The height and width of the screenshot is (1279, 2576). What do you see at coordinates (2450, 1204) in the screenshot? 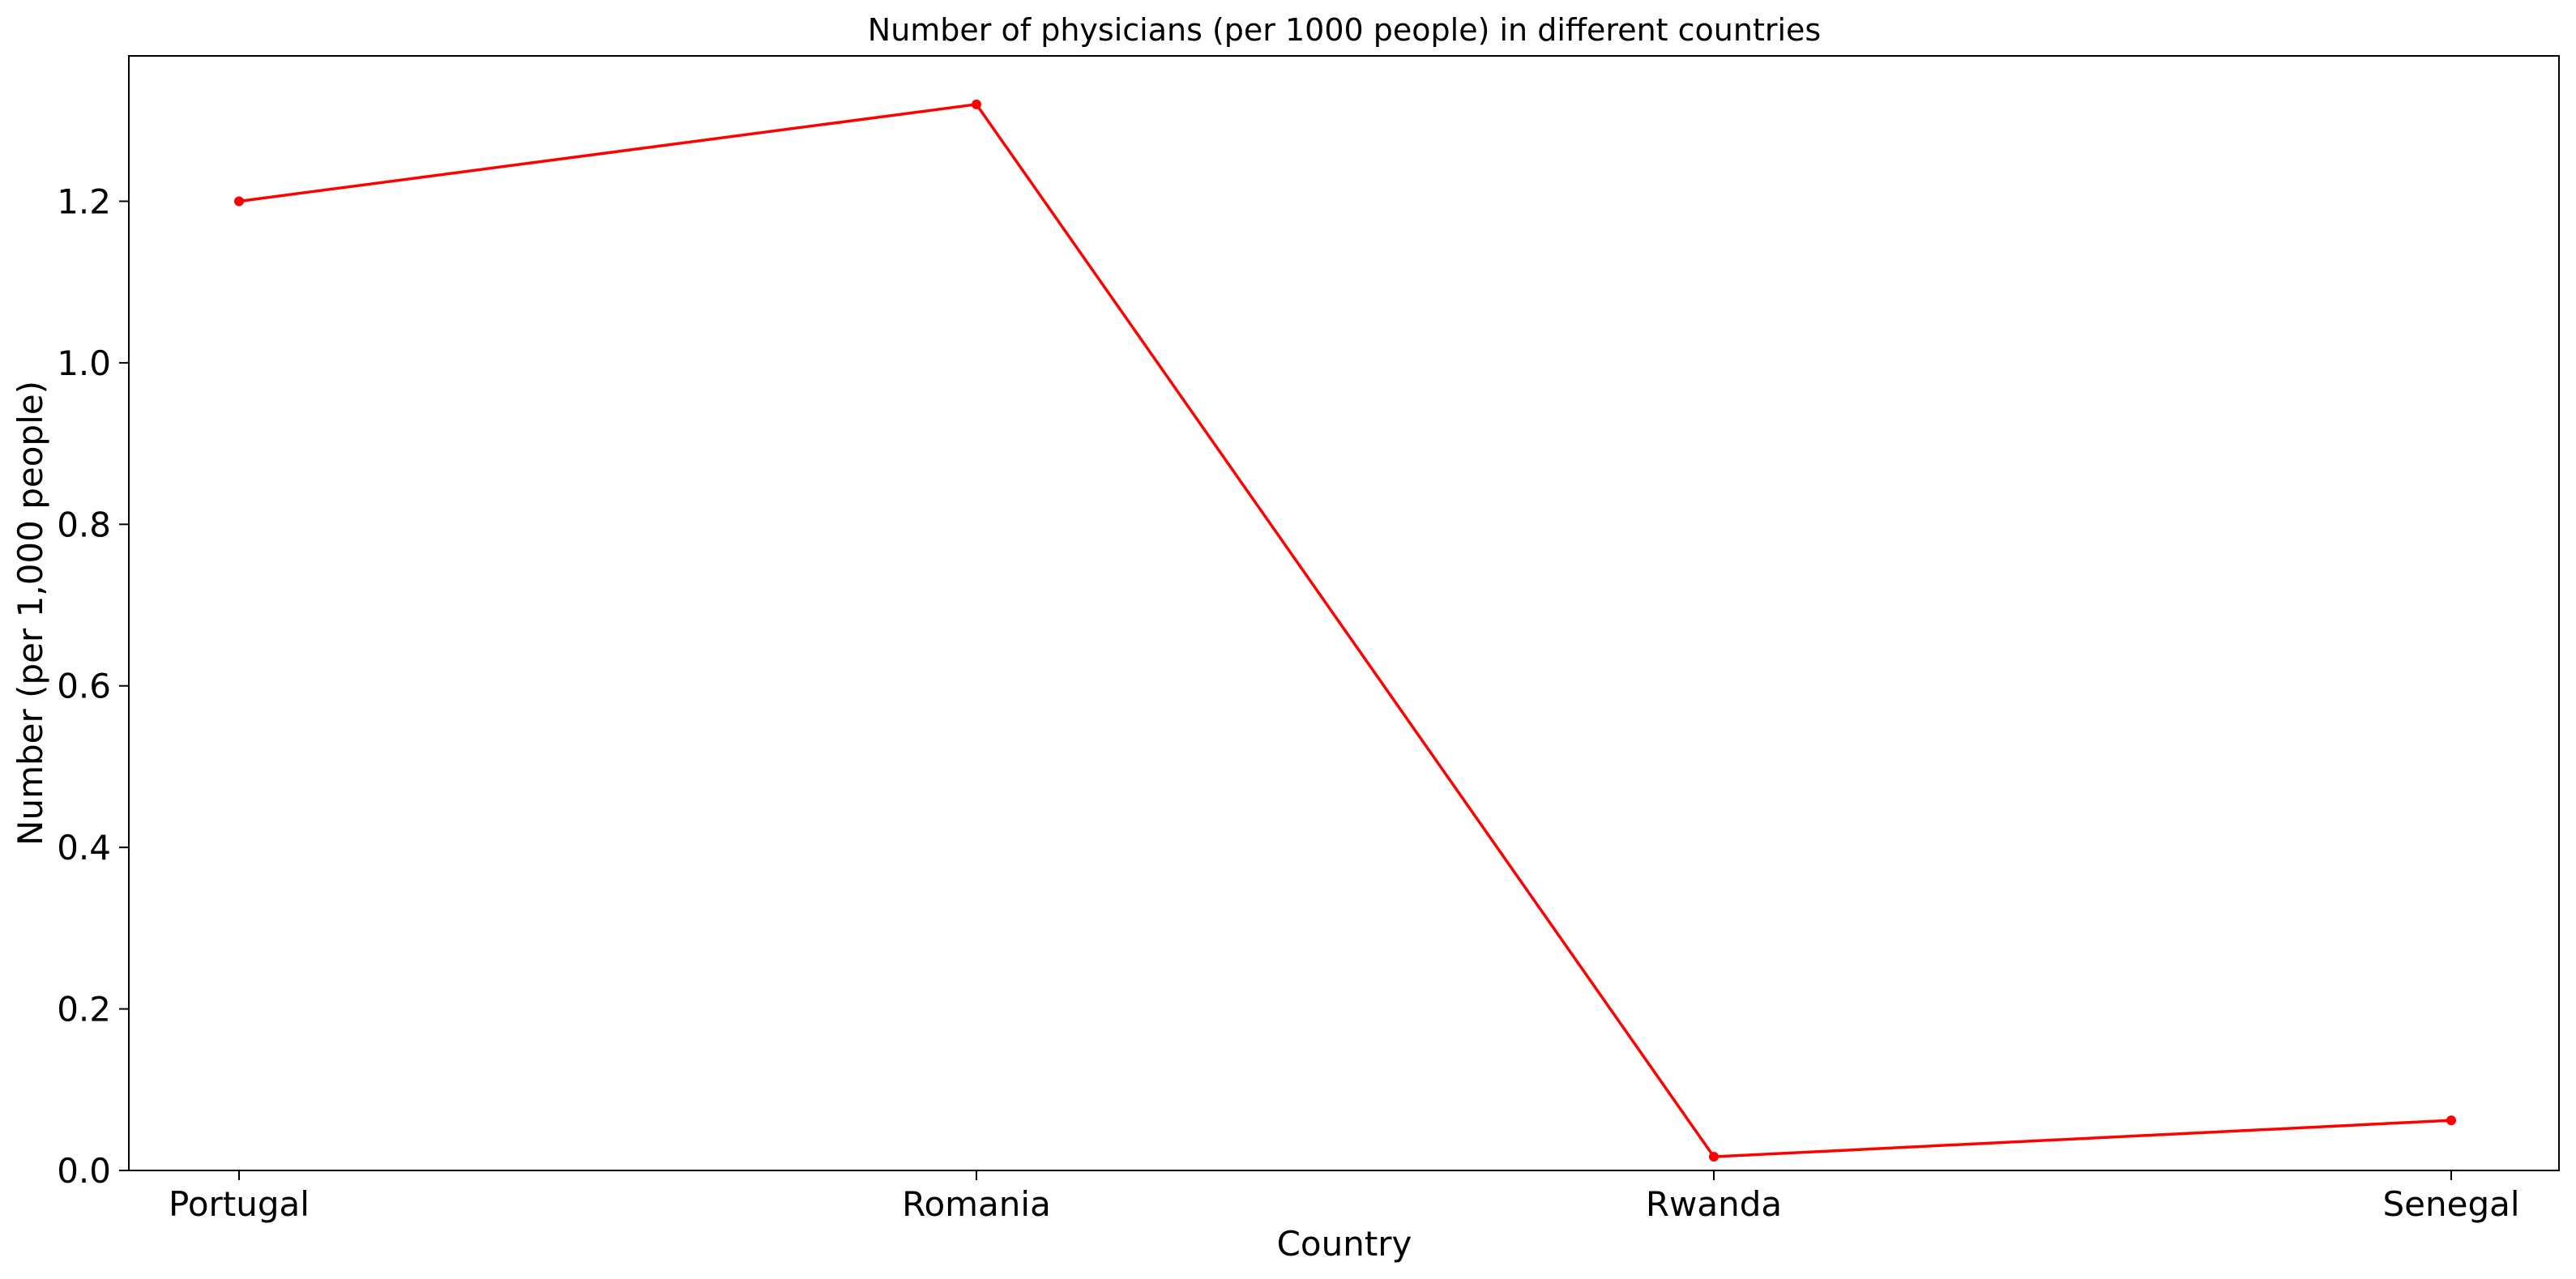
I see `x-tick-label: Senegal` at bounding box center [2450, 1204].